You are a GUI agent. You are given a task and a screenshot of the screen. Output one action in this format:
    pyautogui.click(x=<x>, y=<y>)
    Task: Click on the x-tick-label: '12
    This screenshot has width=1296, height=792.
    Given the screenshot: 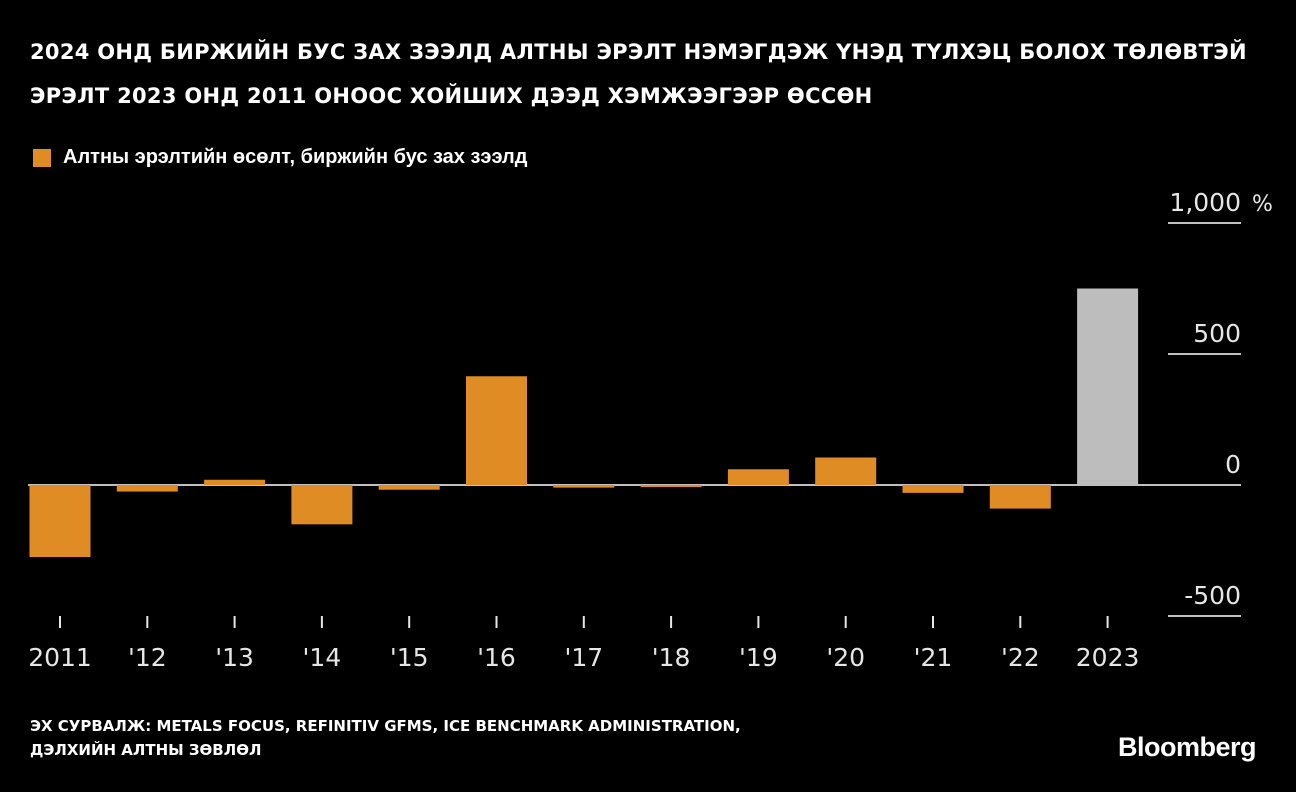 What is the action you would take?
    pyautogui.click(x=147, y=657)
    